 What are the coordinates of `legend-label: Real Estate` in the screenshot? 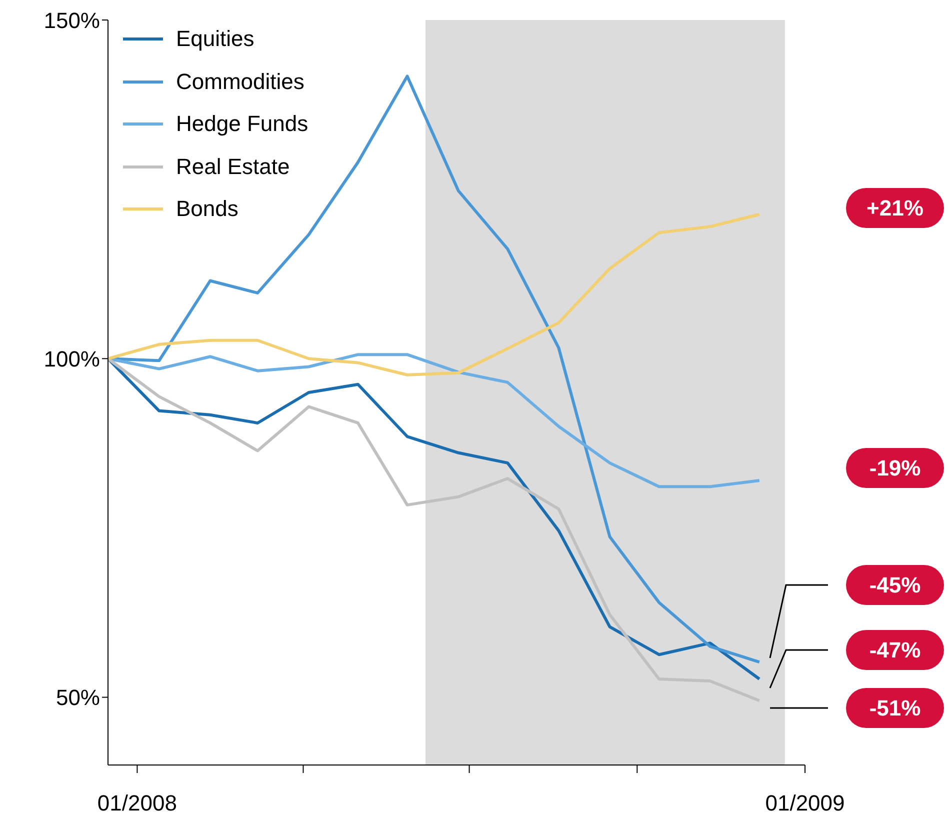 It's located at (233, 166).